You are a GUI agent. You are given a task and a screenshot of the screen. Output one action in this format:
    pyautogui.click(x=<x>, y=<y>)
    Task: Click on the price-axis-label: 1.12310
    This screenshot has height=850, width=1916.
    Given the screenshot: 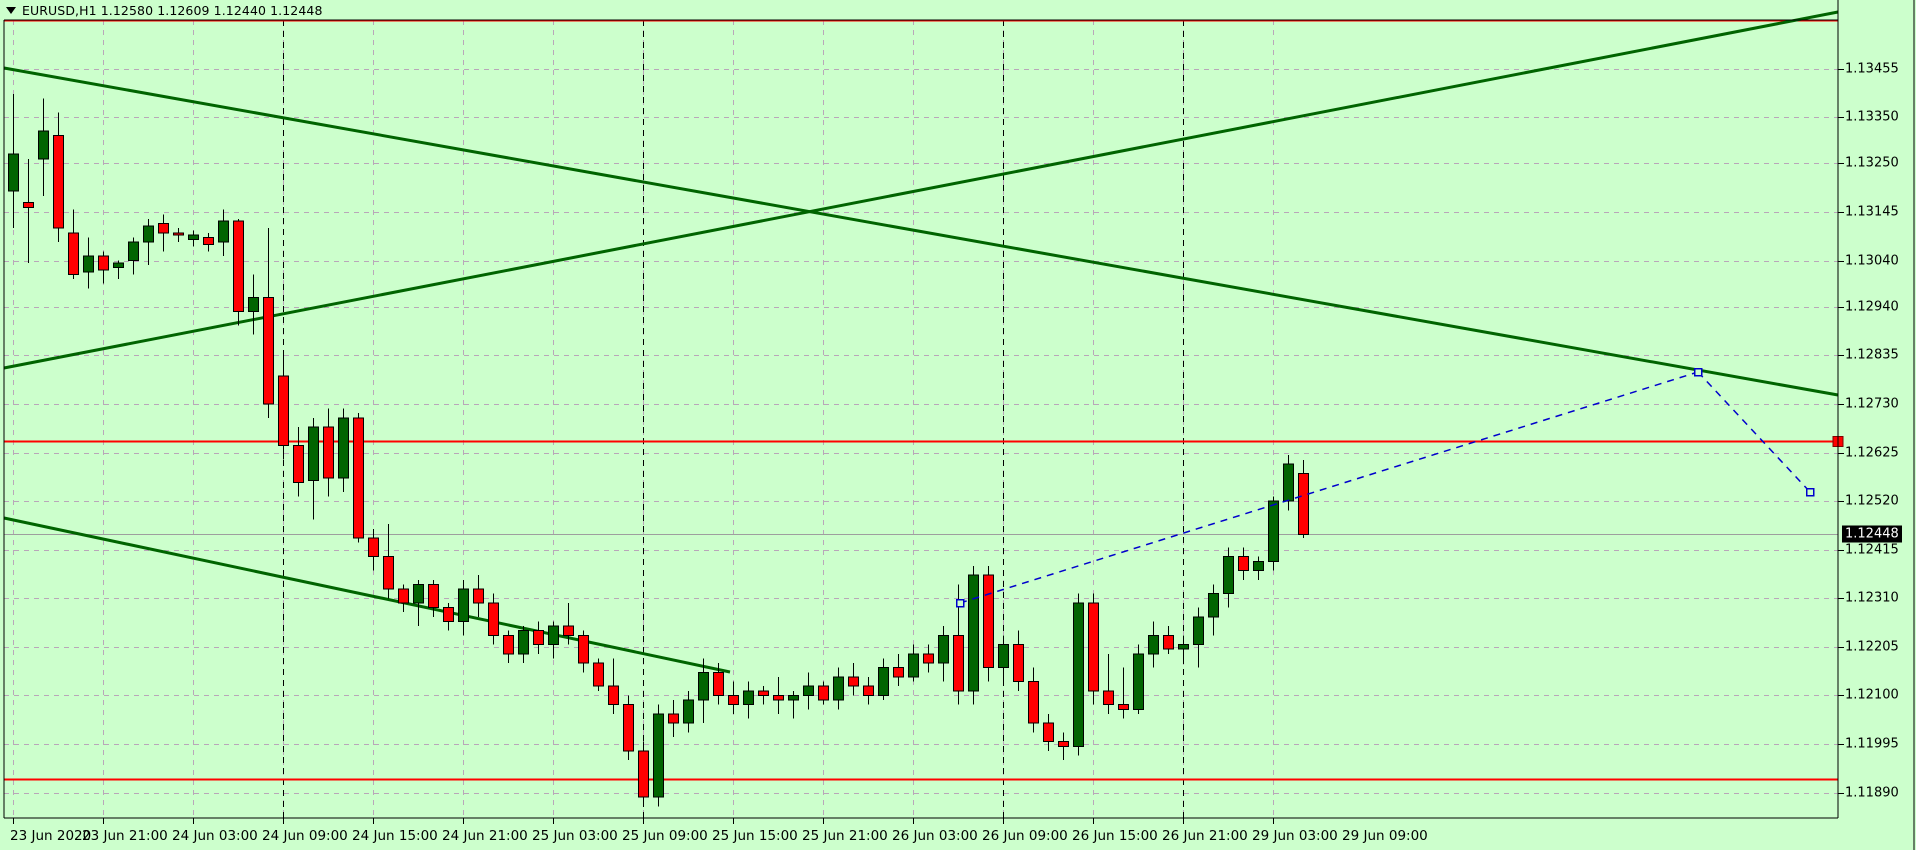 What is the action you would take?
    pyautogui.click(x=1872, y=598)
    